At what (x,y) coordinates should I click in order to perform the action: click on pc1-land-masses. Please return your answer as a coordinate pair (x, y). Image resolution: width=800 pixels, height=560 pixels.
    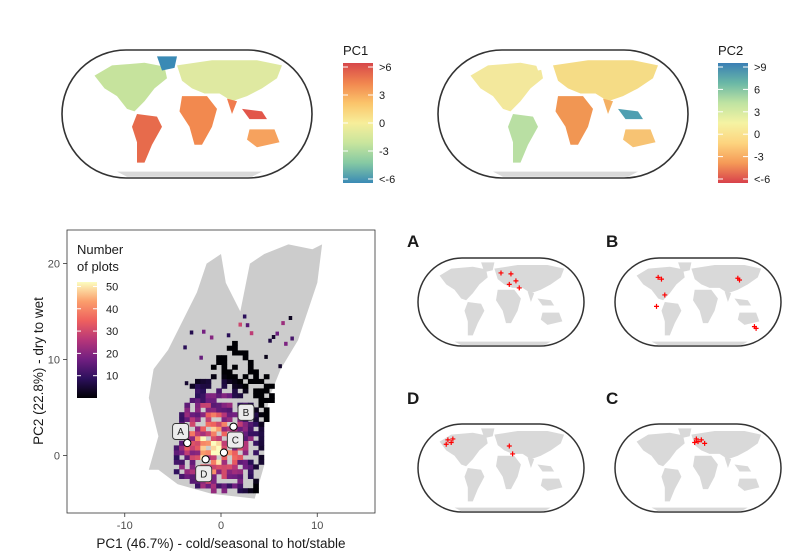
    Looking at the image, I should click on (188, 116).